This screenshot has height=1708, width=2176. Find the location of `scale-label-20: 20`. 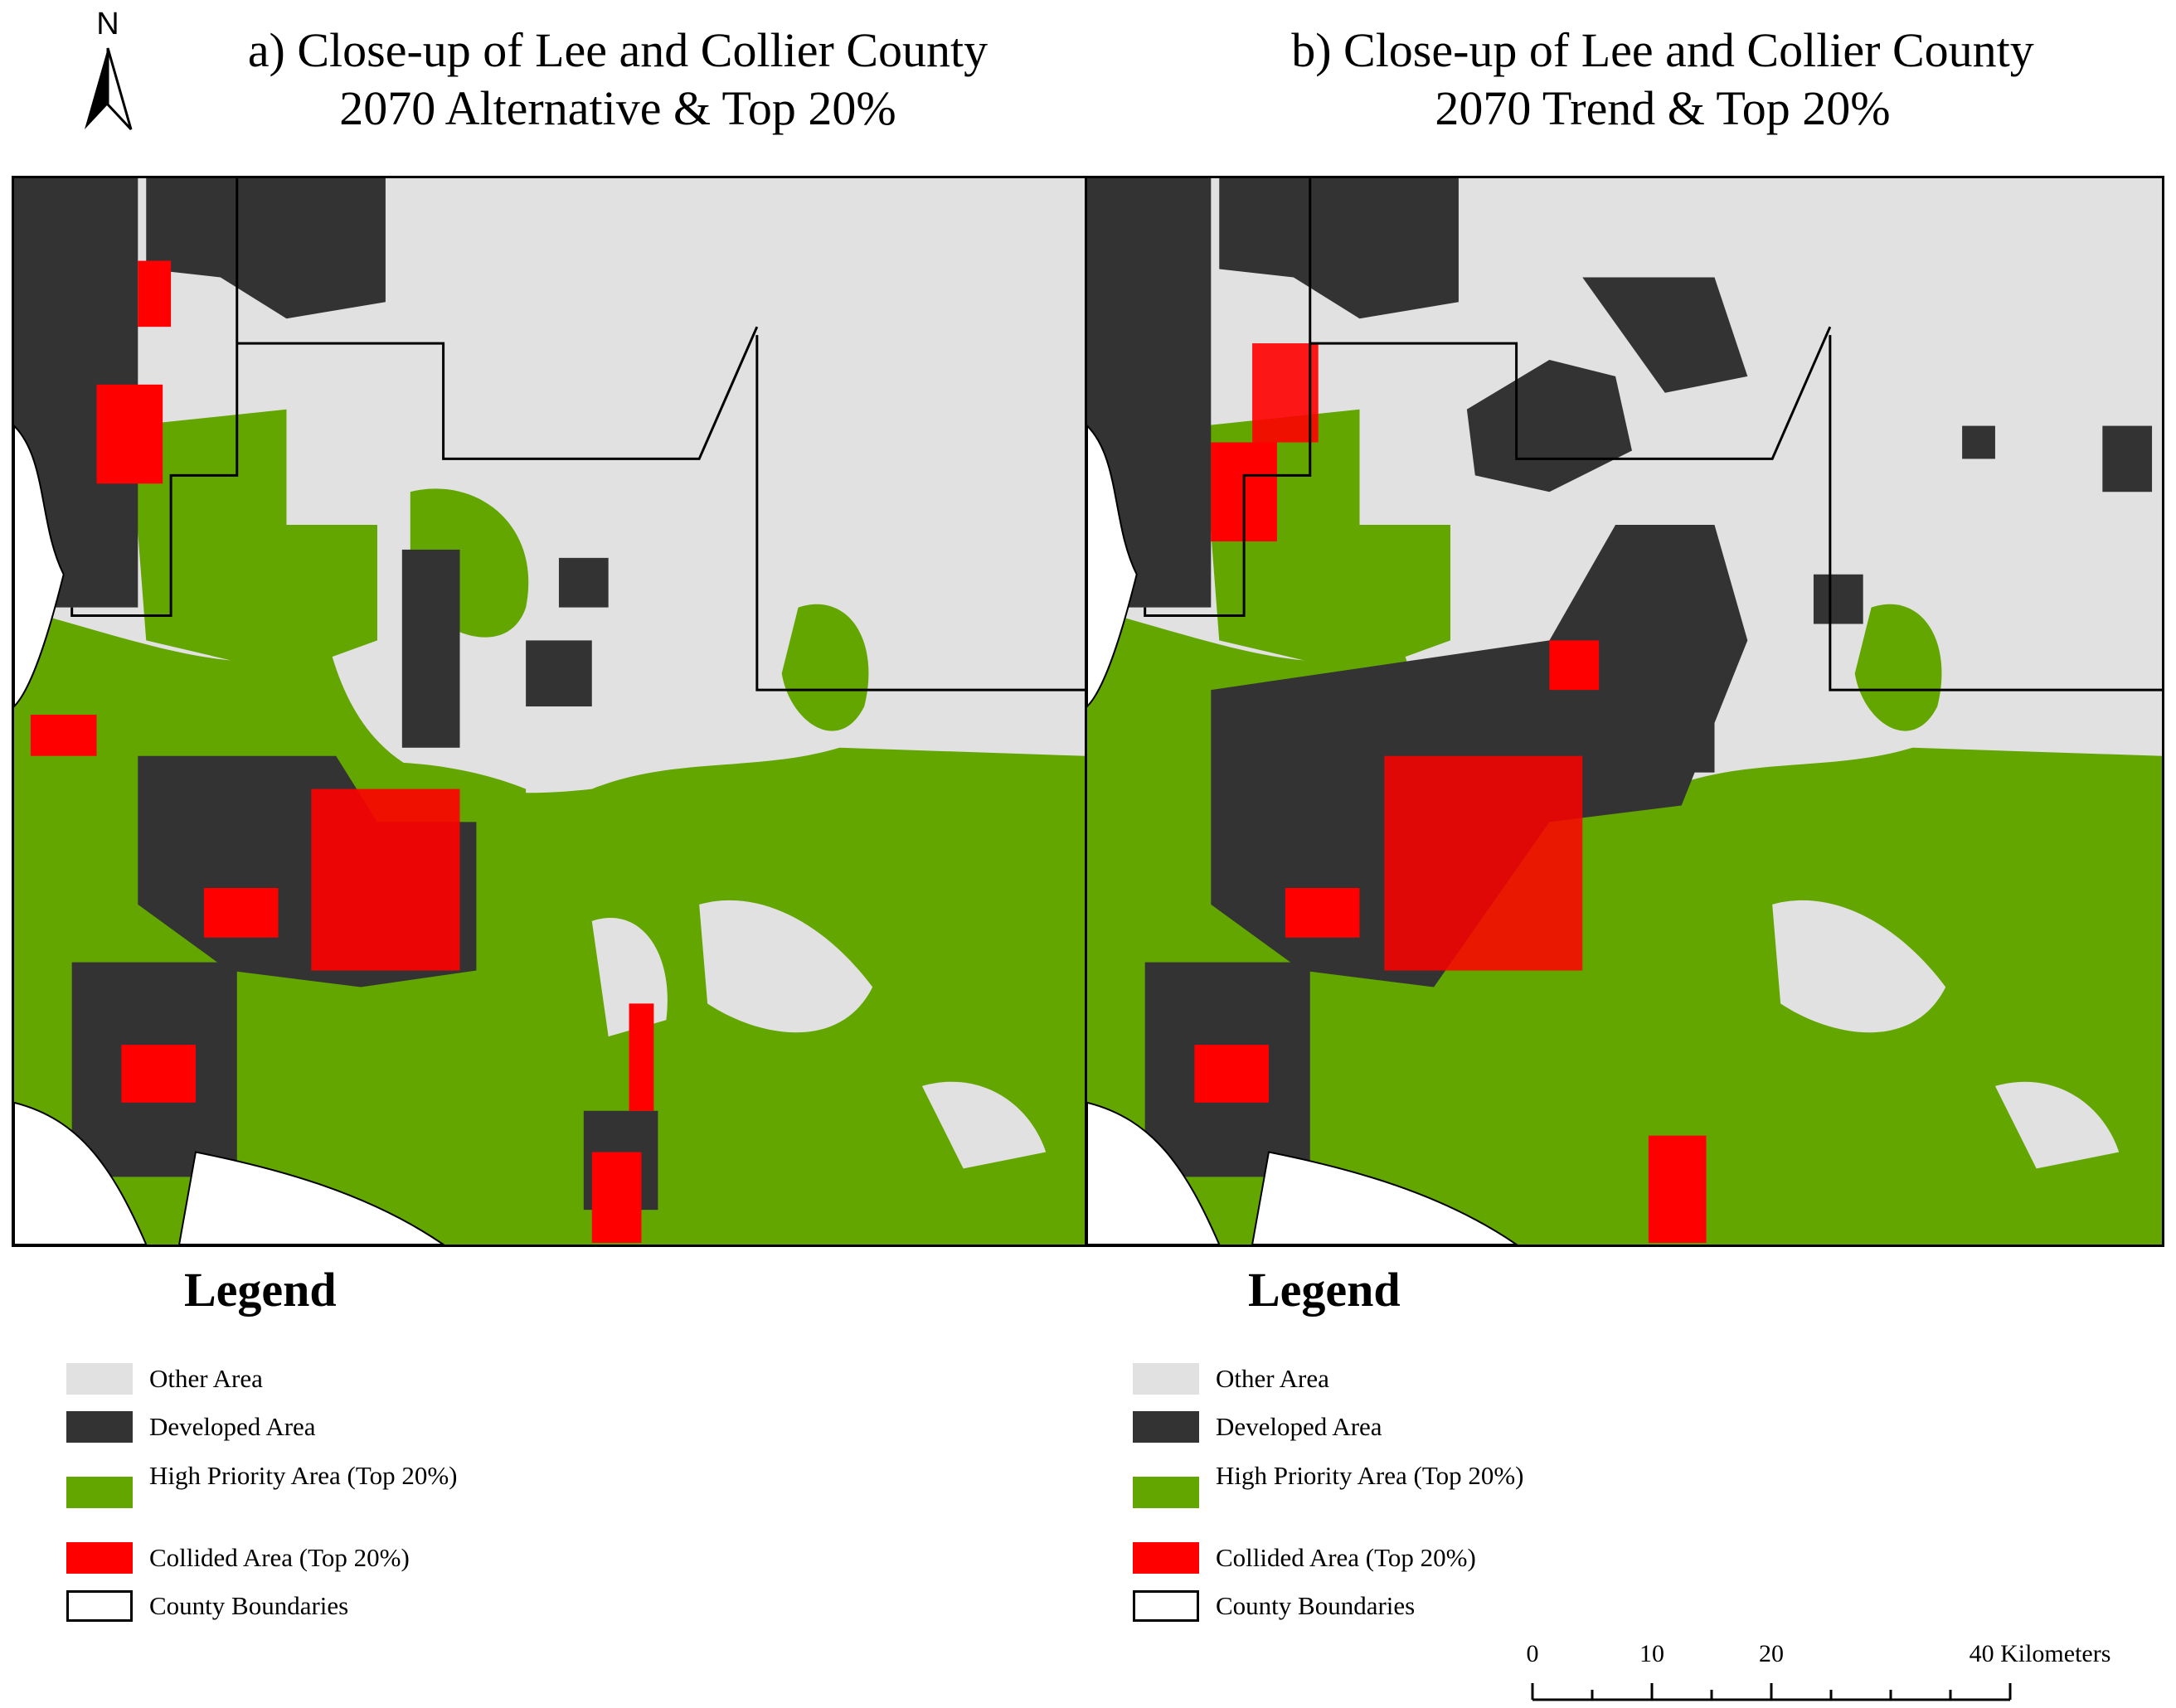

scale-label-20: 20 is located at coordinates (1771, 1653).